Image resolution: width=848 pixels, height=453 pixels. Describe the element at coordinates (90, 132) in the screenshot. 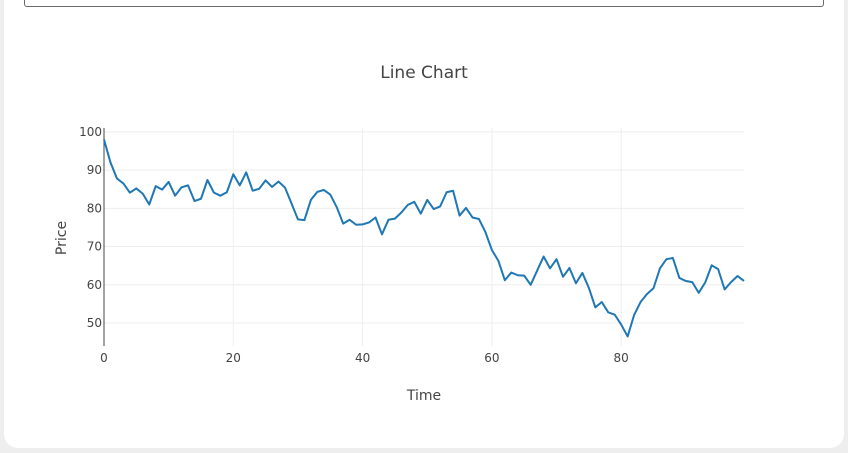

I see `y-tick-label: 100` at that location.